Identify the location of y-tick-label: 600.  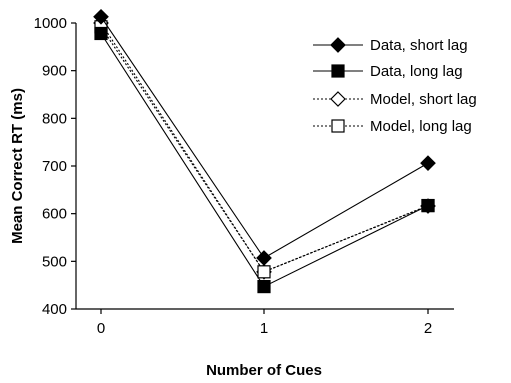
(54, 214).